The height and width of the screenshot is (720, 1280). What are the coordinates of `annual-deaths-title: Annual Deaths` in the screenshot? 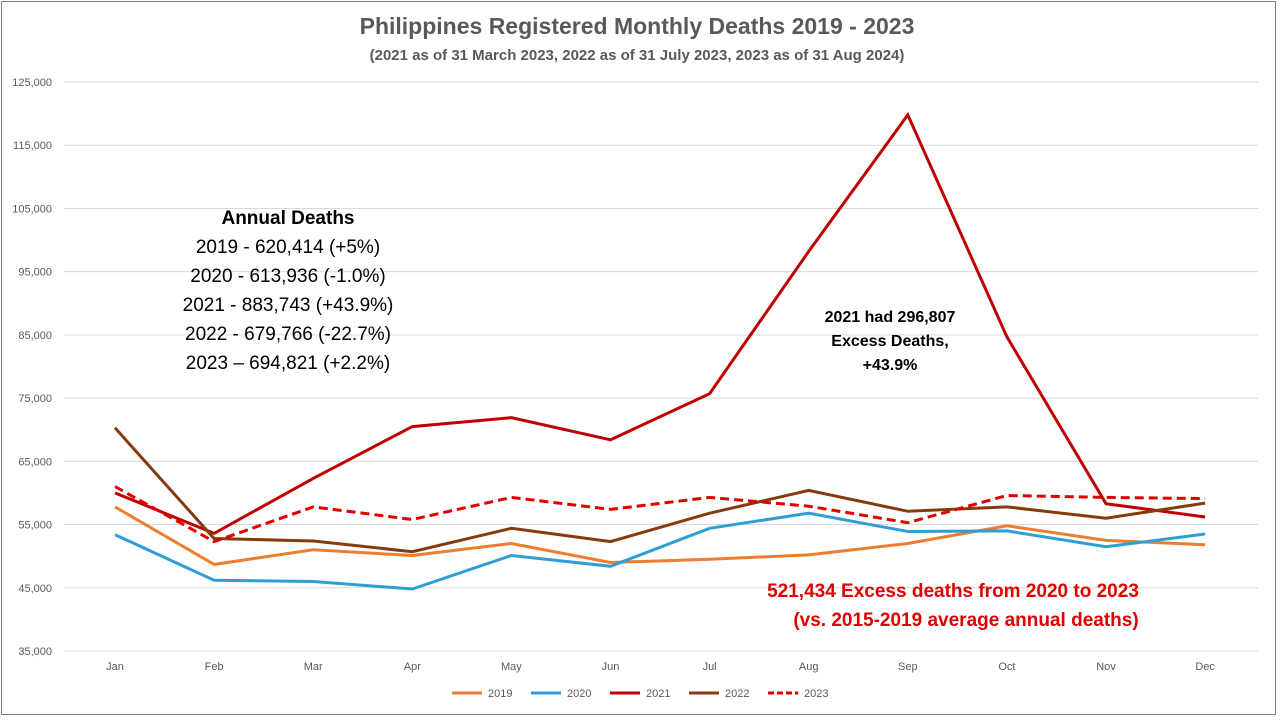 It's located at (287, 218).